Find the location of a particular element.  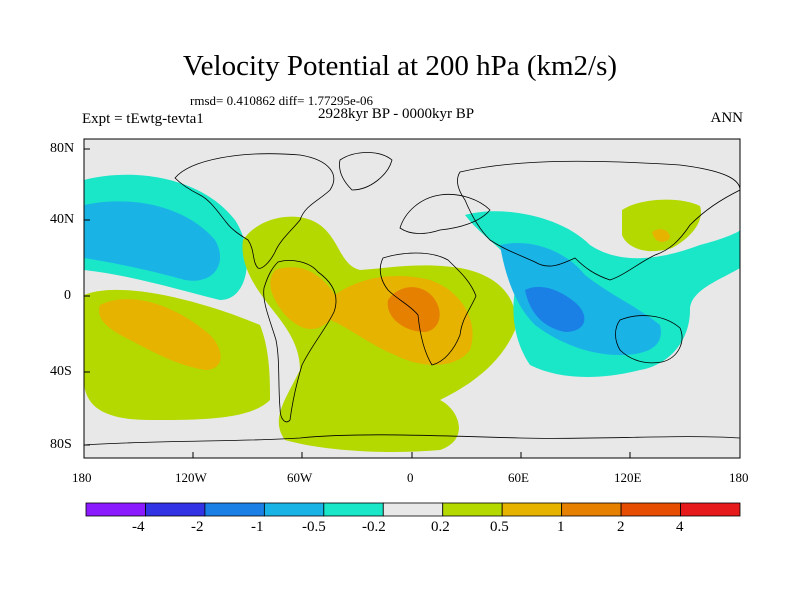

field-weak-pos-japan is located at coordinates (661, 225).